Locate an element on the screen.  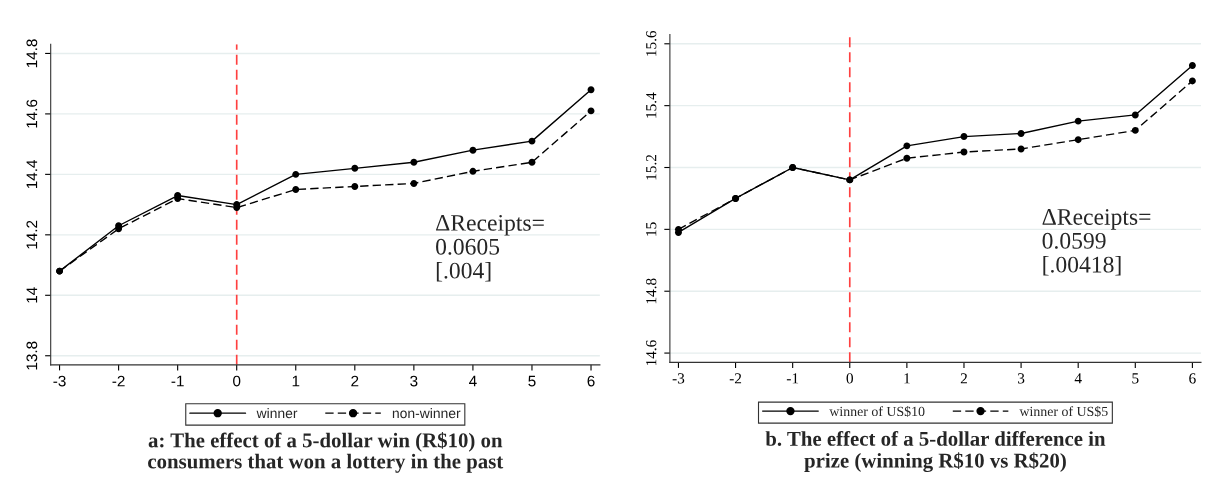
y-tick-label: 13.8 is located at coordinates (32, 355).